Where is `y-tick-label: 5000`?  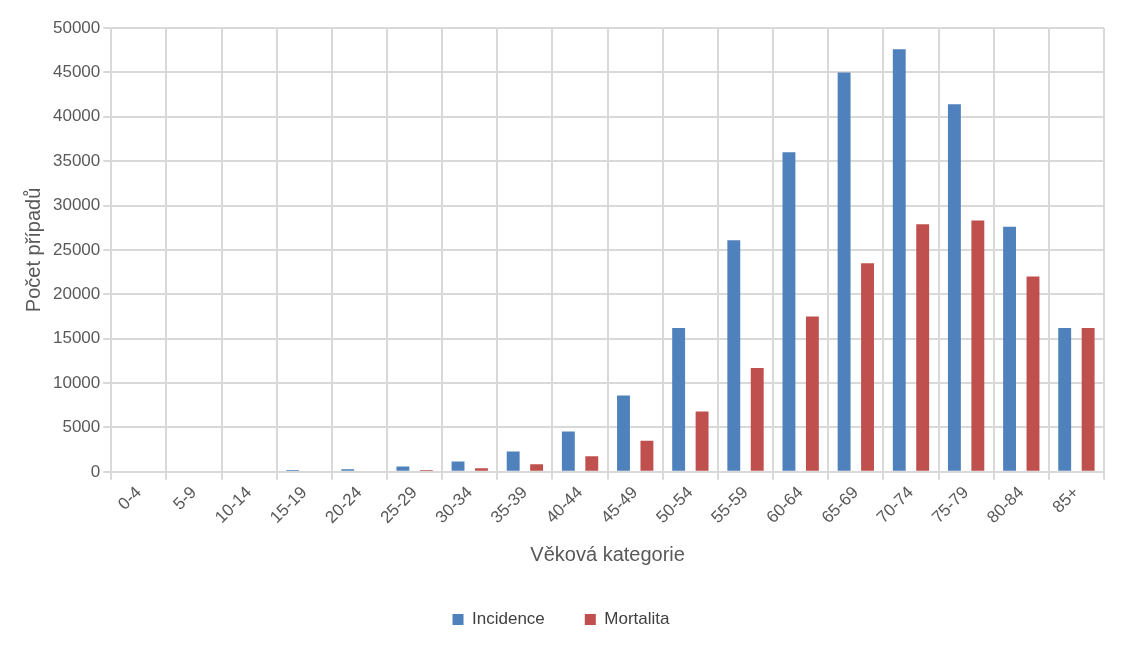 y-tick-label: 5000 is located at coordinates (81, 427).